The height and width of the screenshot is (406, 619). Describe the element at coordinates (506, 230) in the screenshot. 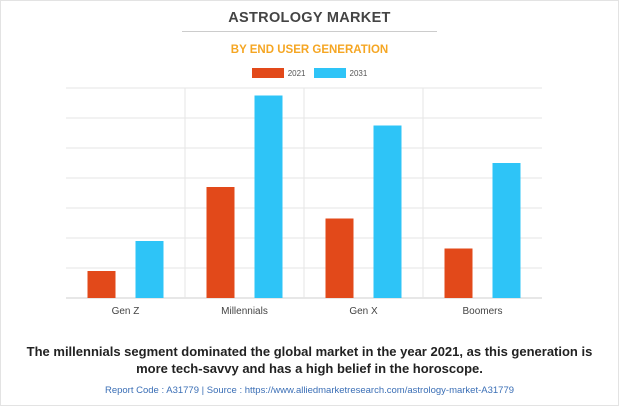

I see `bar-2031-boomers` at that location.